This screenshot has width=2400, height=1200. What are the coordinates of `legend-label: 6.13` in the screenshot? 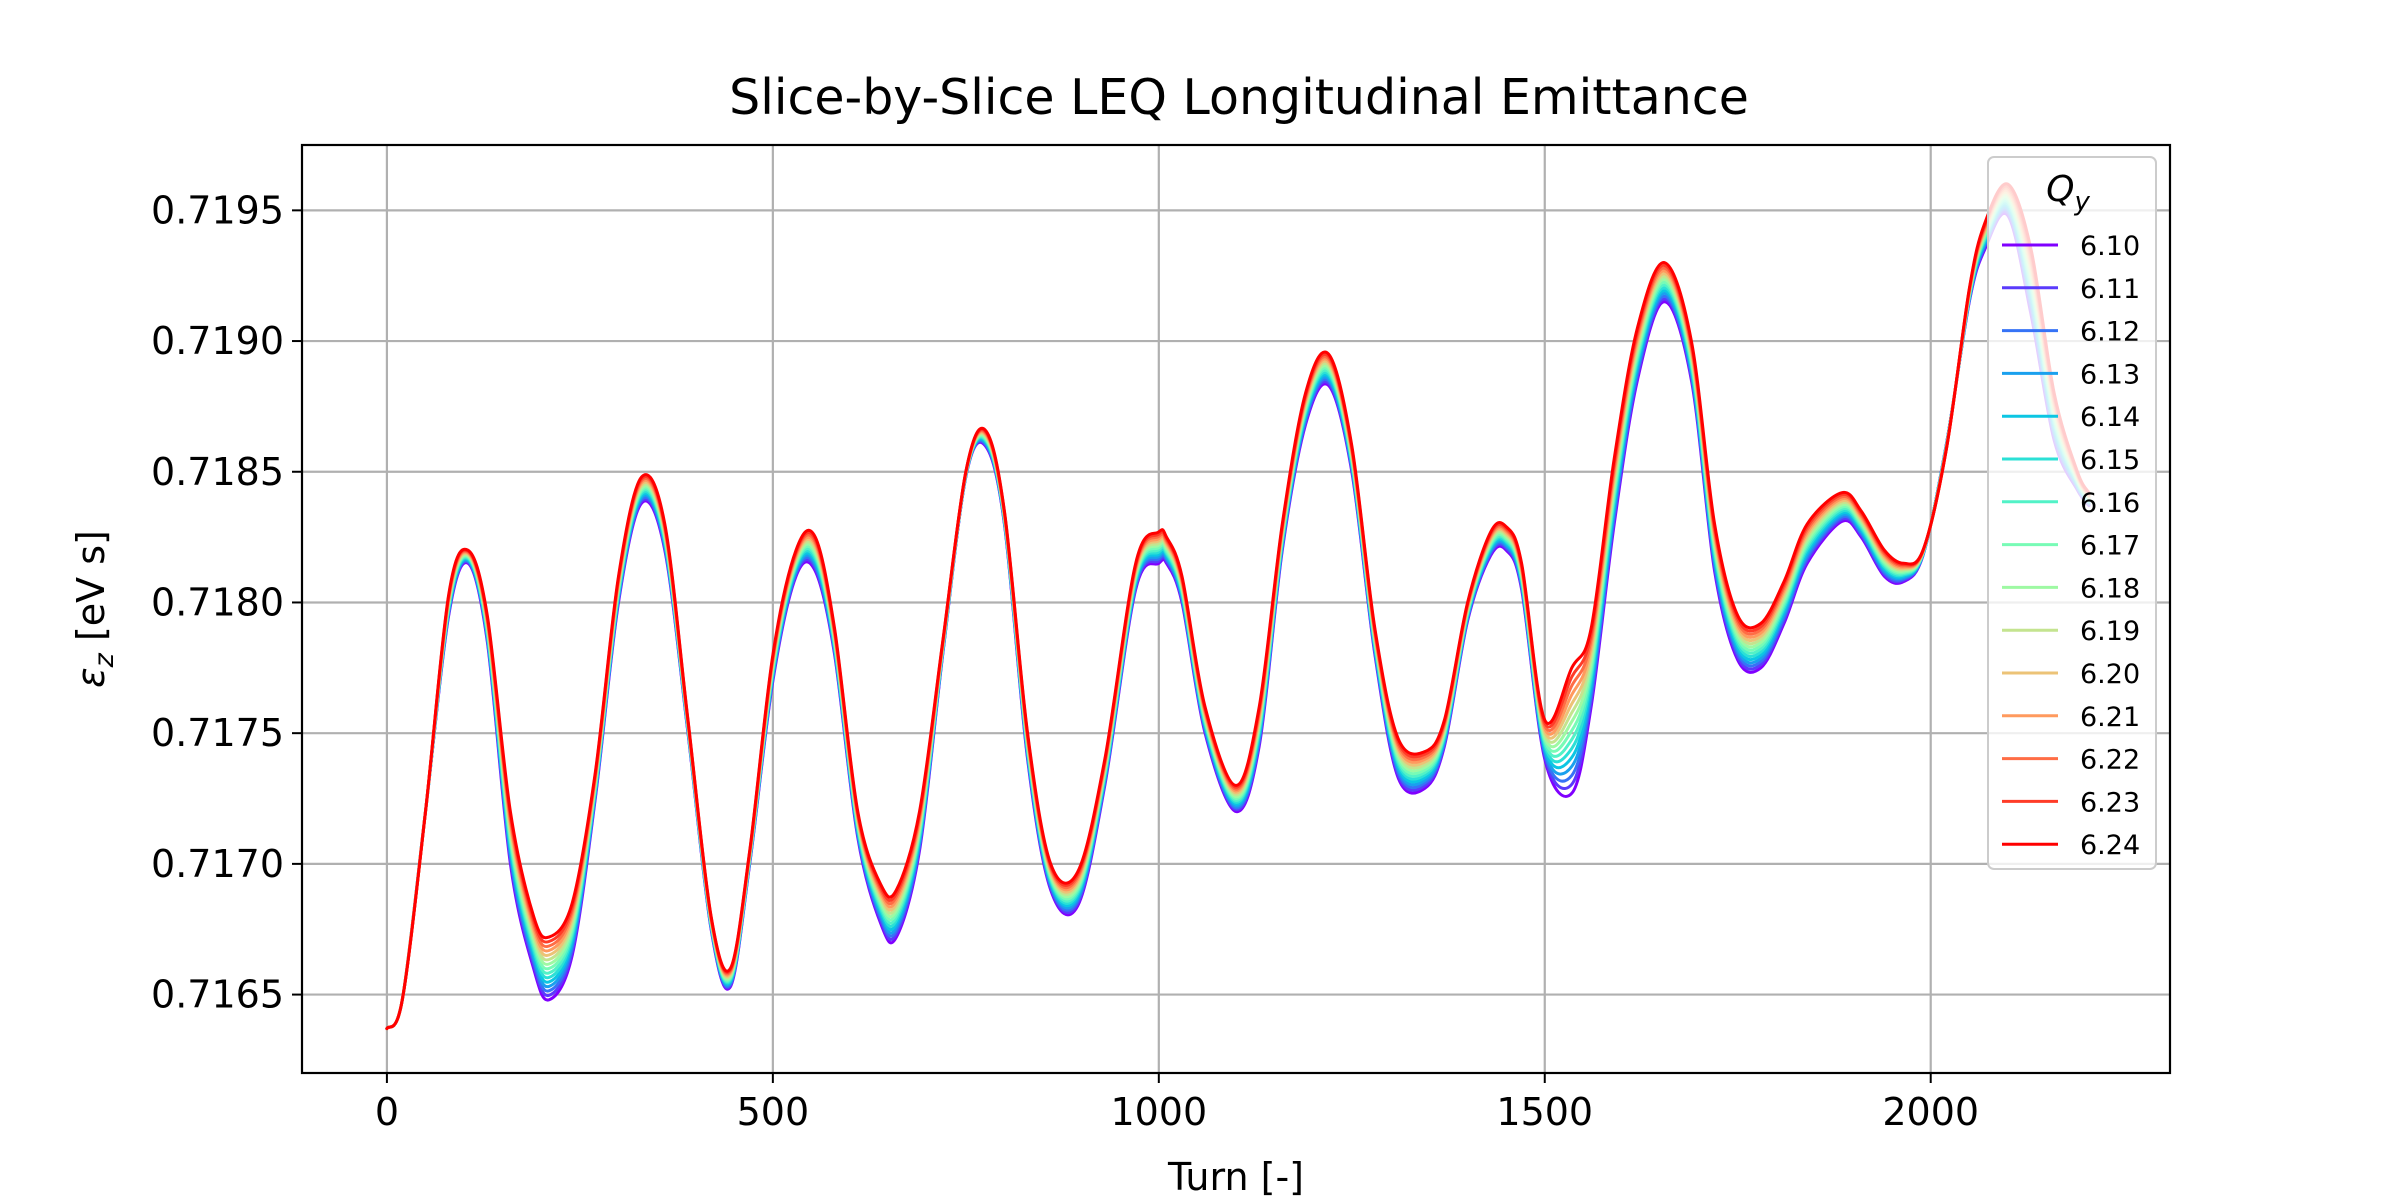 It's located at (2110, 374).